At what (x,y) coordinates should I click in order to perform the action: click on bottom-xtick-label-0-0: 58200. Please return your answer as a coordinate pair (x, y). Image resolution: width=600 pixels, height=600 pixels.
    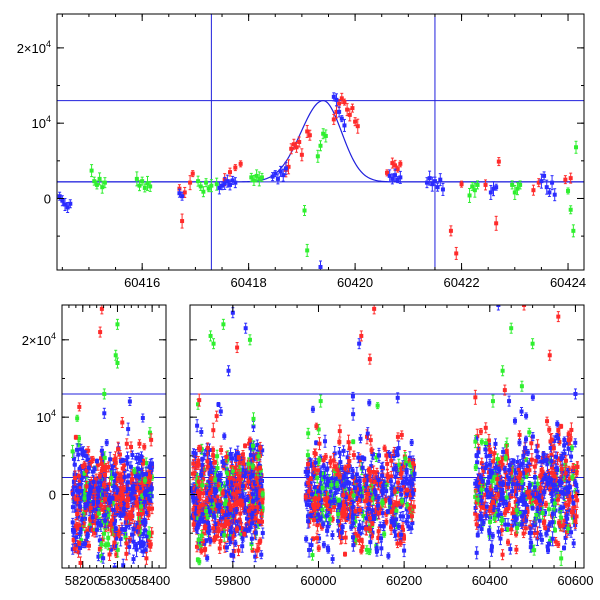
    Looking at the image, I should click on (83, 580).